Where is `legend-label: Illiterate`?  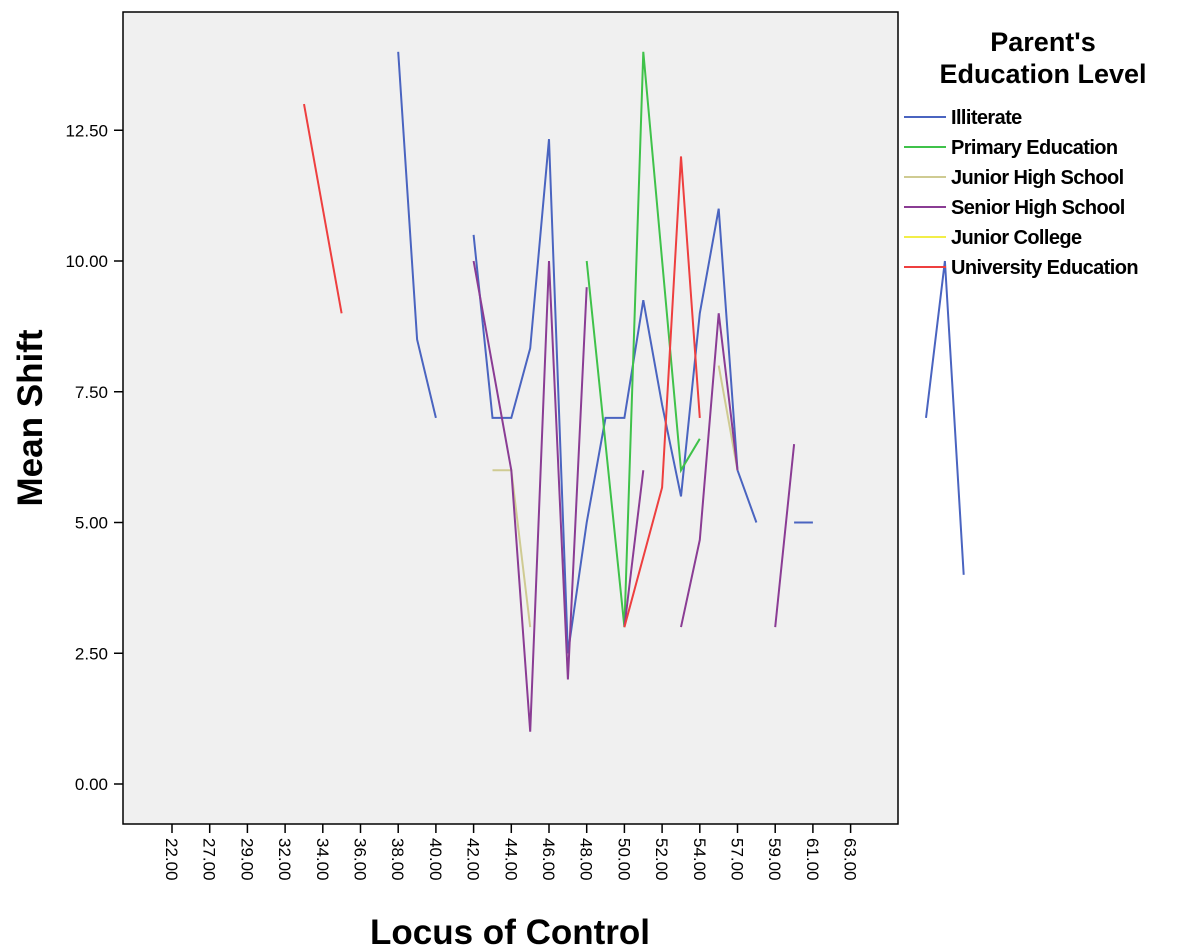 legend-label: Illiterate is located at coordinates (986, 118).